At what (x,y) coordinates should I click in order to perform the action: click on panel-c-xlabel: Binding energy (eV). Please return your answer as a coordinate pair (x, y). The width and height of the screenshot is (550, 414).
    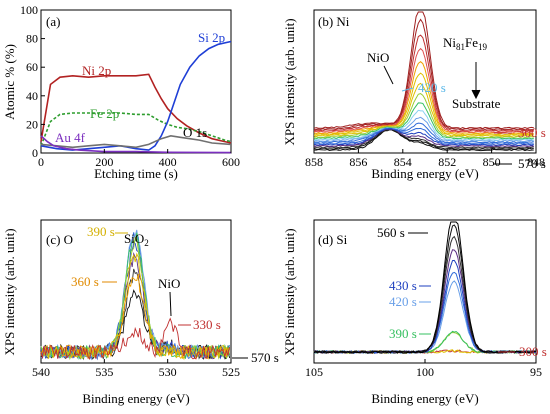
    Looking at the image, I should click on (135, 398).